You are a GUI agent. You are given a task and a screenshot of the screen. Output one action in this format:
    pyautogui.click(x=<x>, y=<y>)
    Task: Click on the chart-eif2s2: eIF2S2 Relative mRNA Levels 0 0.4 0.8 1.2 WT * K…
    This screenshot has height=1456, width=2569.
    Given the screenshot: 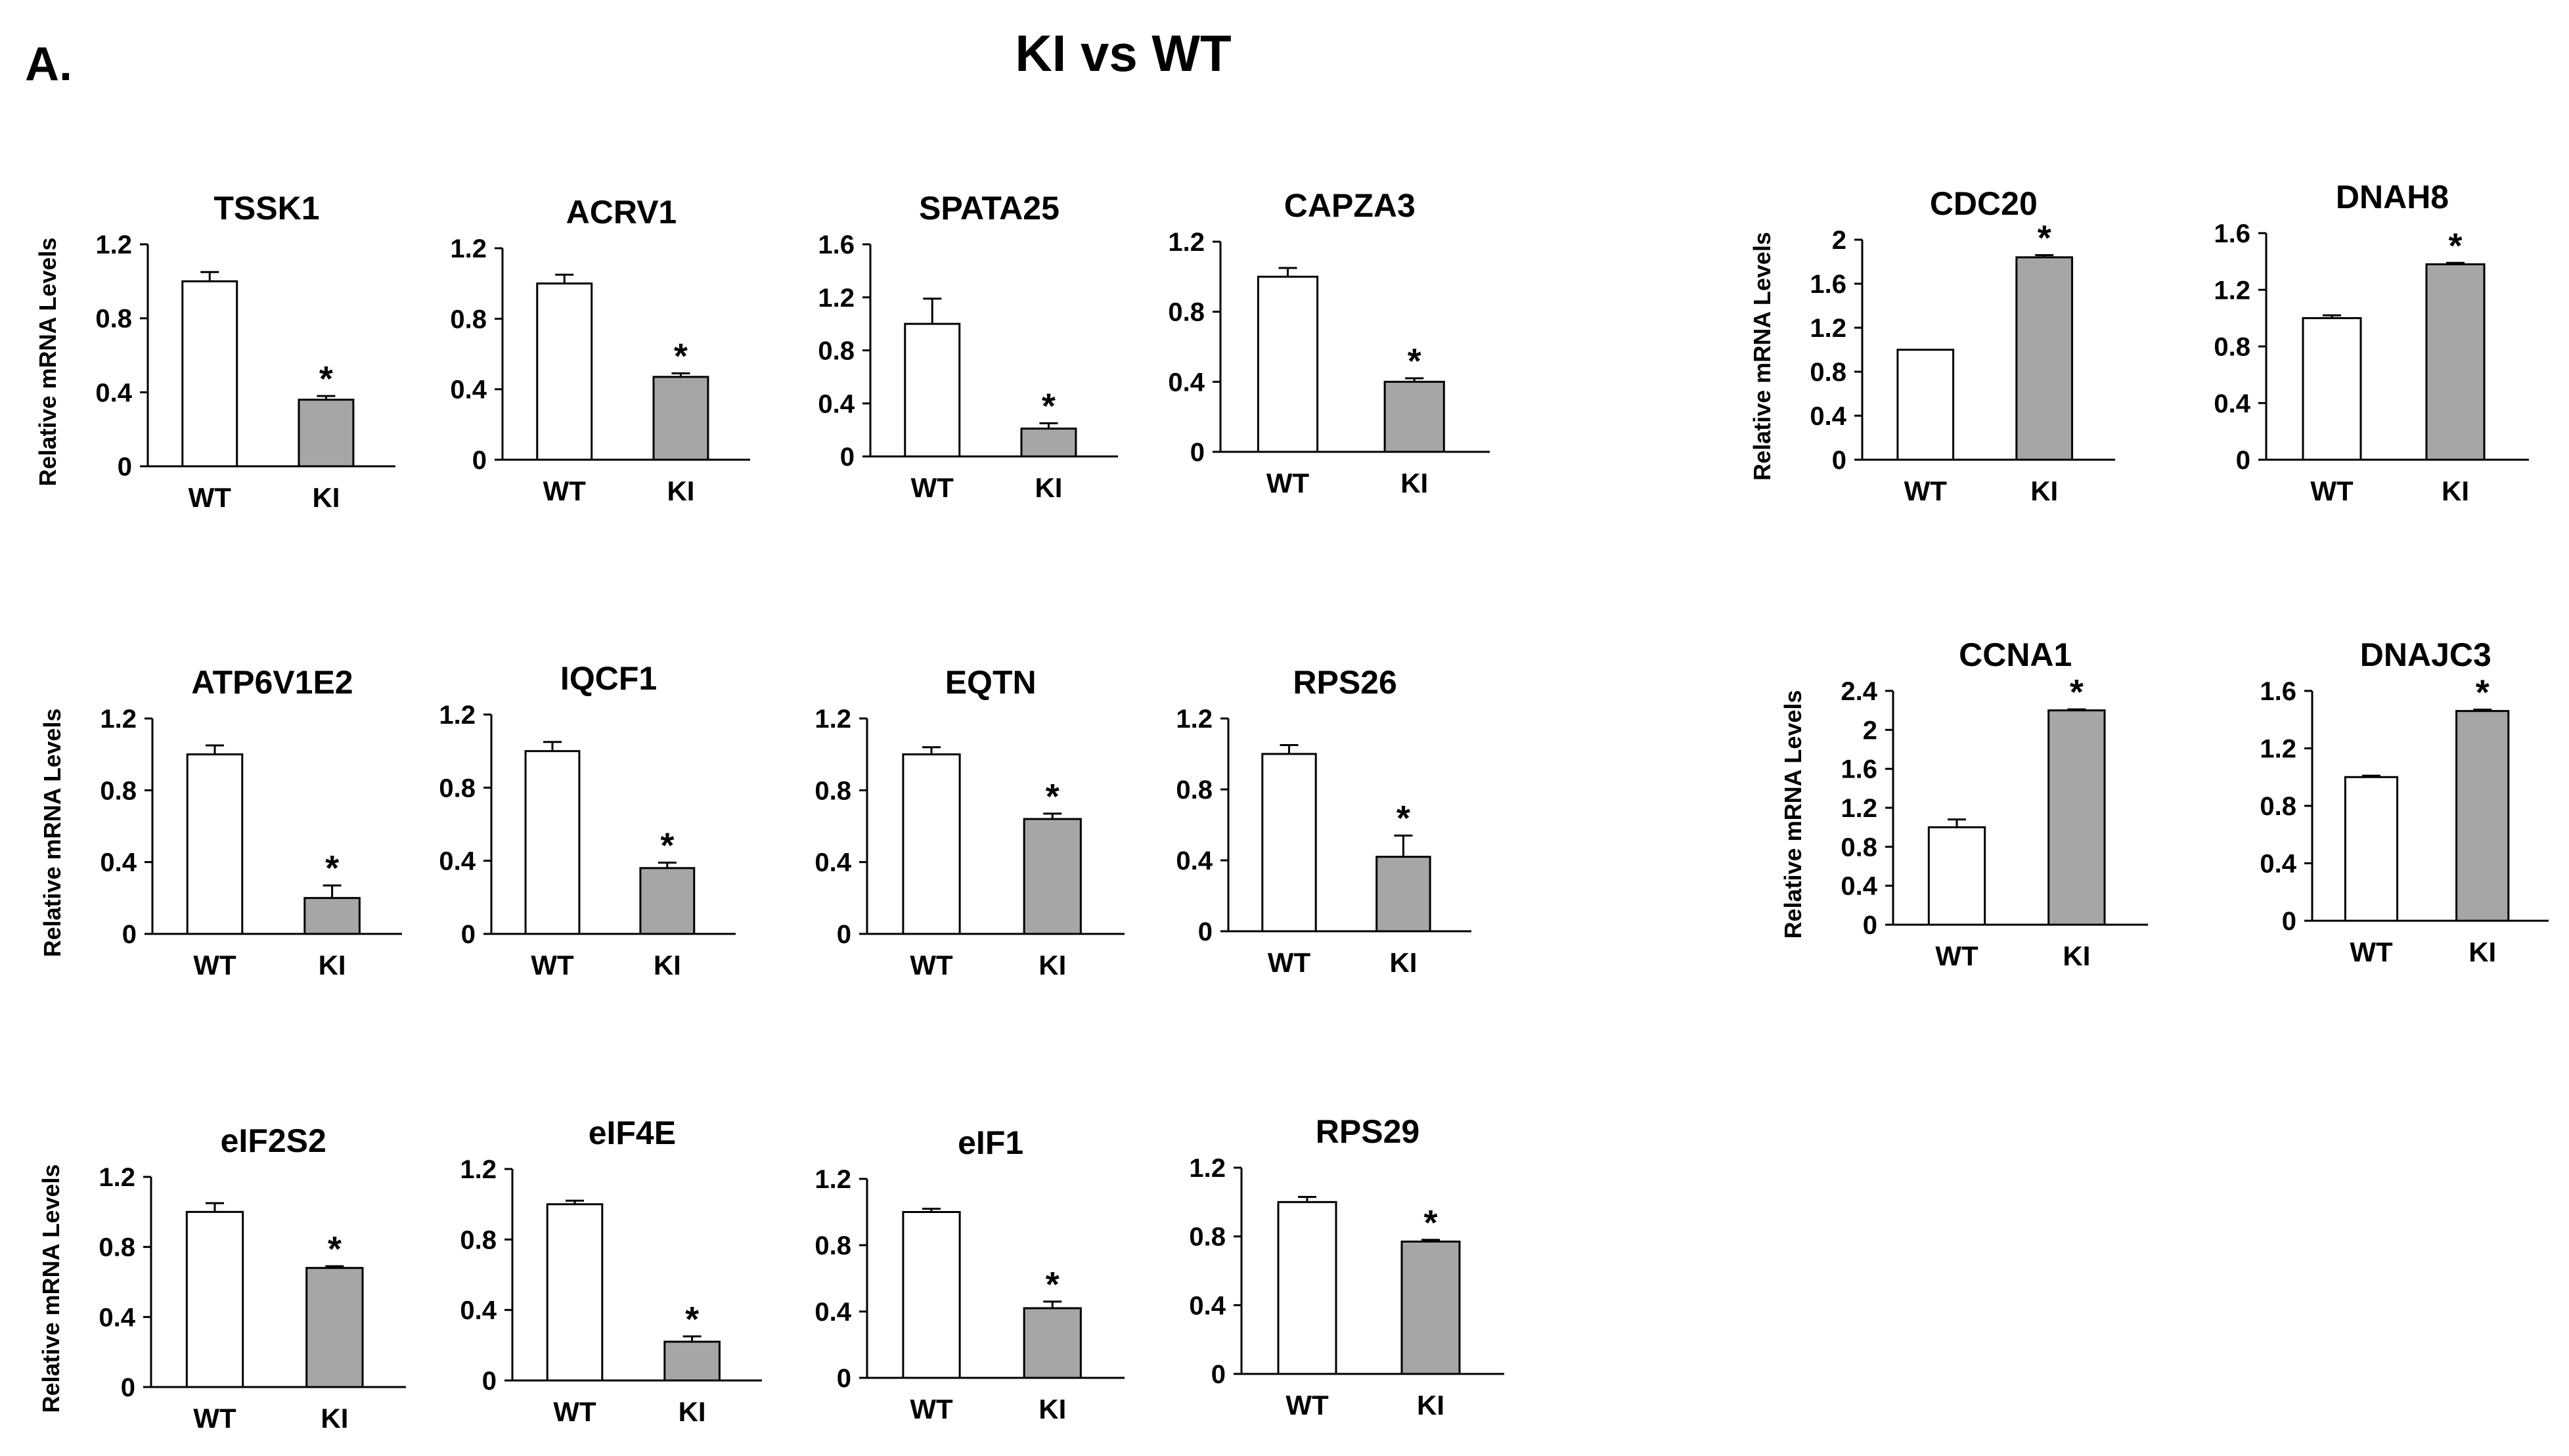 What is the action you would take?
    pyautogui.click(x=221, y=1278)
    